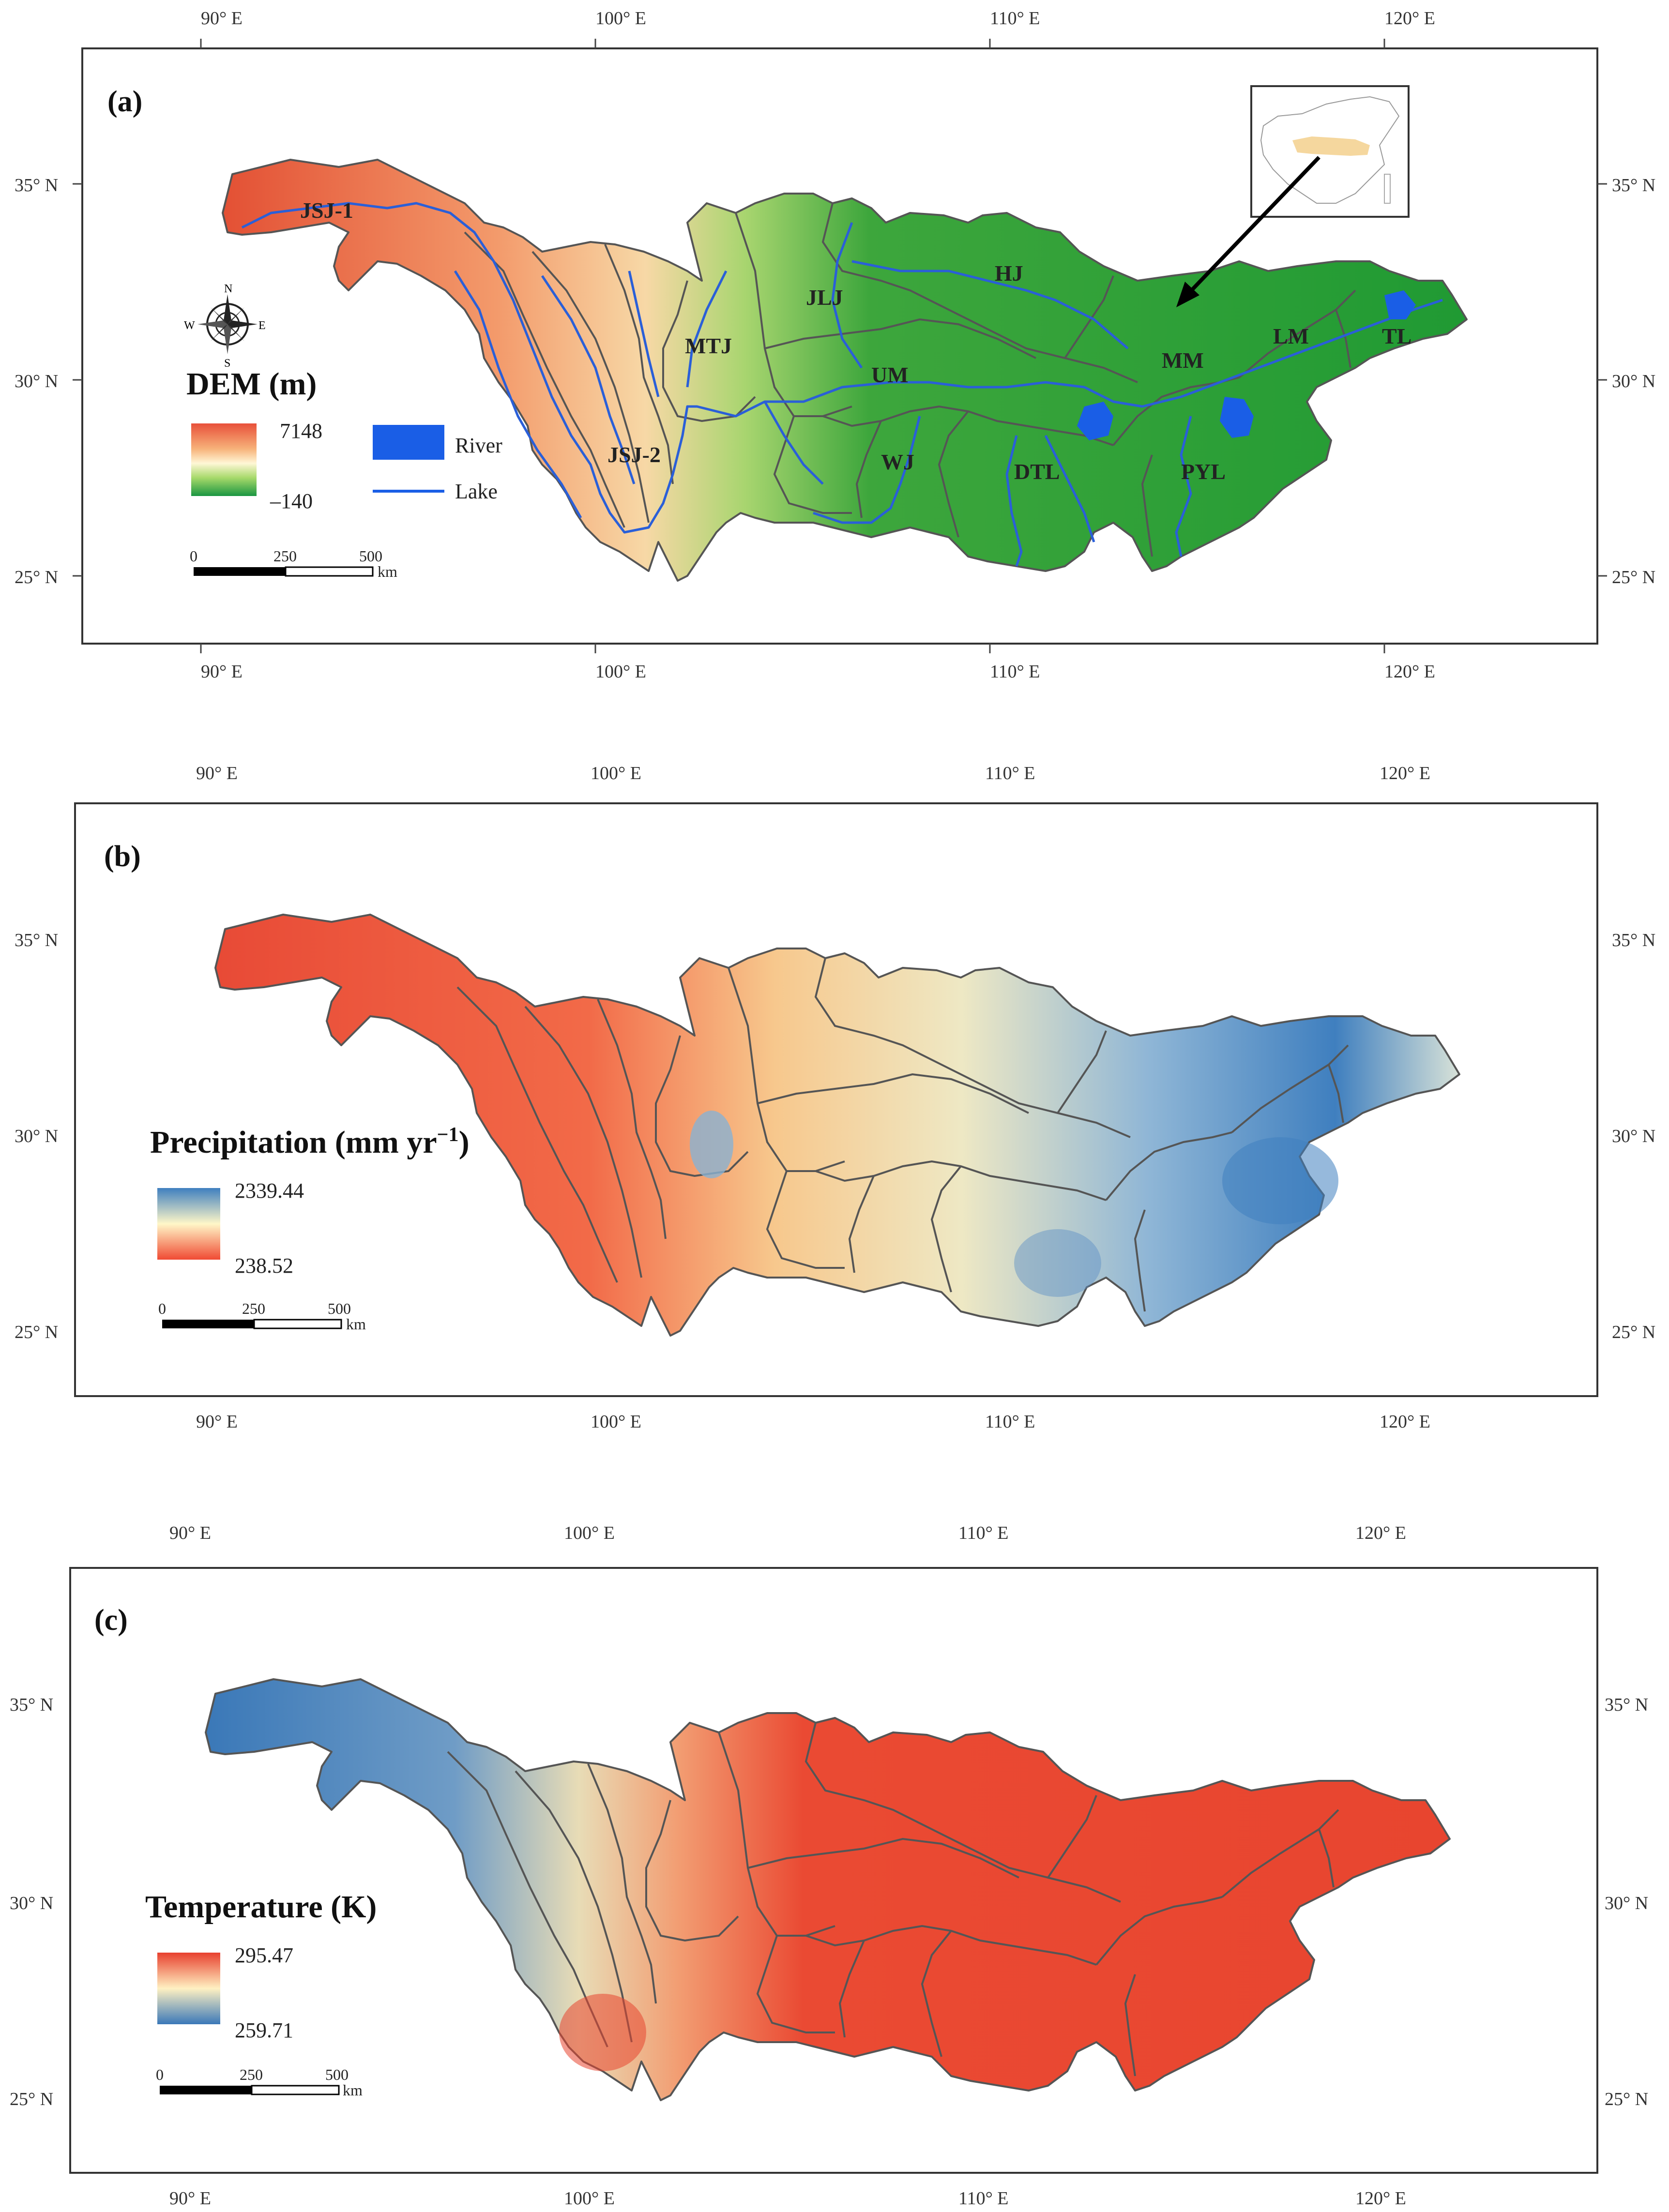  I want to click on basin-dem-fill, so click(845, 370).